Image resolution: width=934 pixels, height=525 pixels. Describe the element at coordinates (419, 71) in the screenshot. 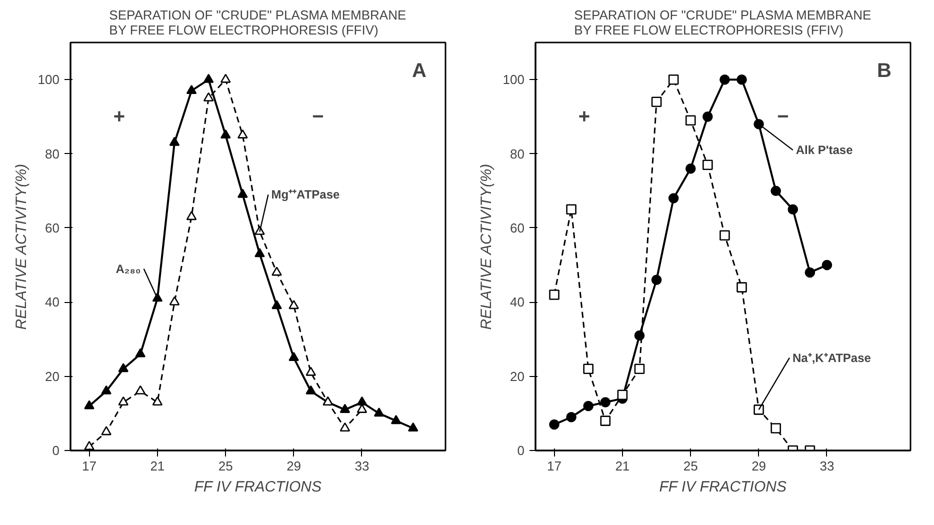

I see `annotation: A` at that location.